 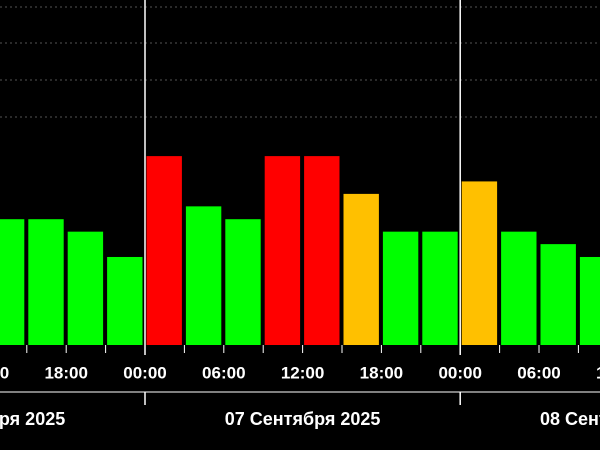 I want to click on date-label: 06 Сентября 2025, so click(x=32, y=419).